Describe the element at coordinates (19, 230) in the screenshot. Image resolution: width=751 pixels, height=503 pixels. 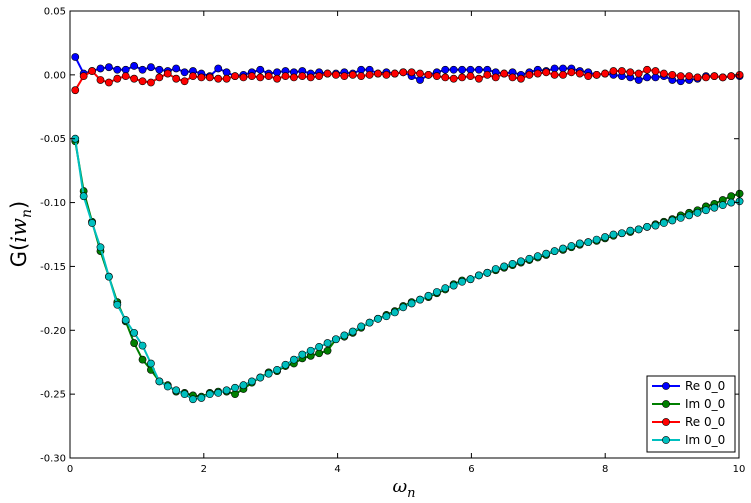
I see `y-axis-label-math: iw` at that location.